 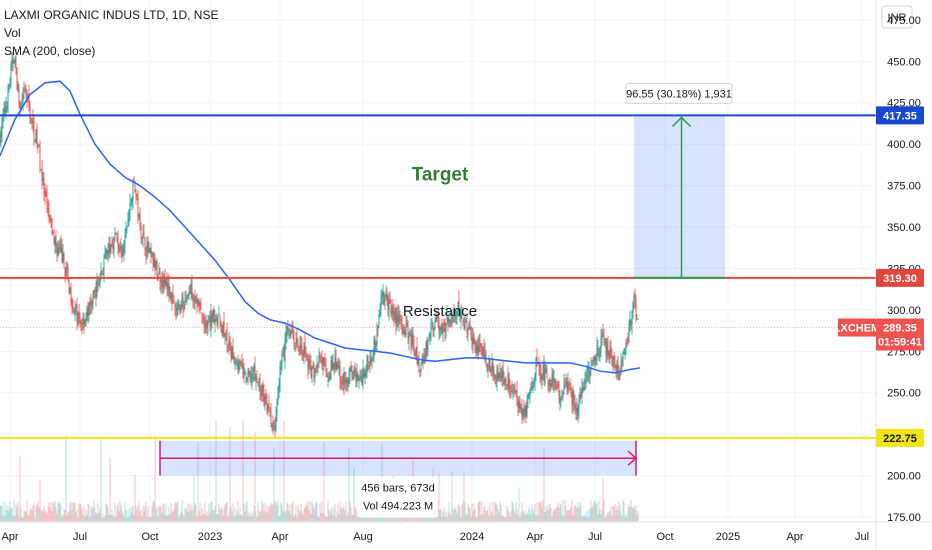 What do you see at coordinates (900, 329) in the screenshot?
I see `current-price-label: 289.35` at bounding box center [900, 329].